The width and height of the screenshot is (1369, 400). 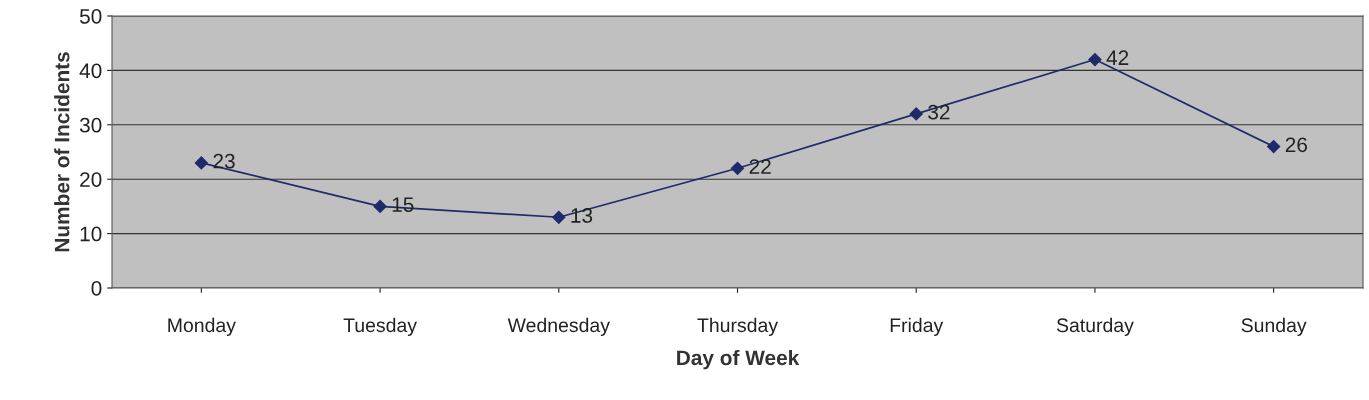 I want to click on data-label: 23, so click(x=224, y=161).